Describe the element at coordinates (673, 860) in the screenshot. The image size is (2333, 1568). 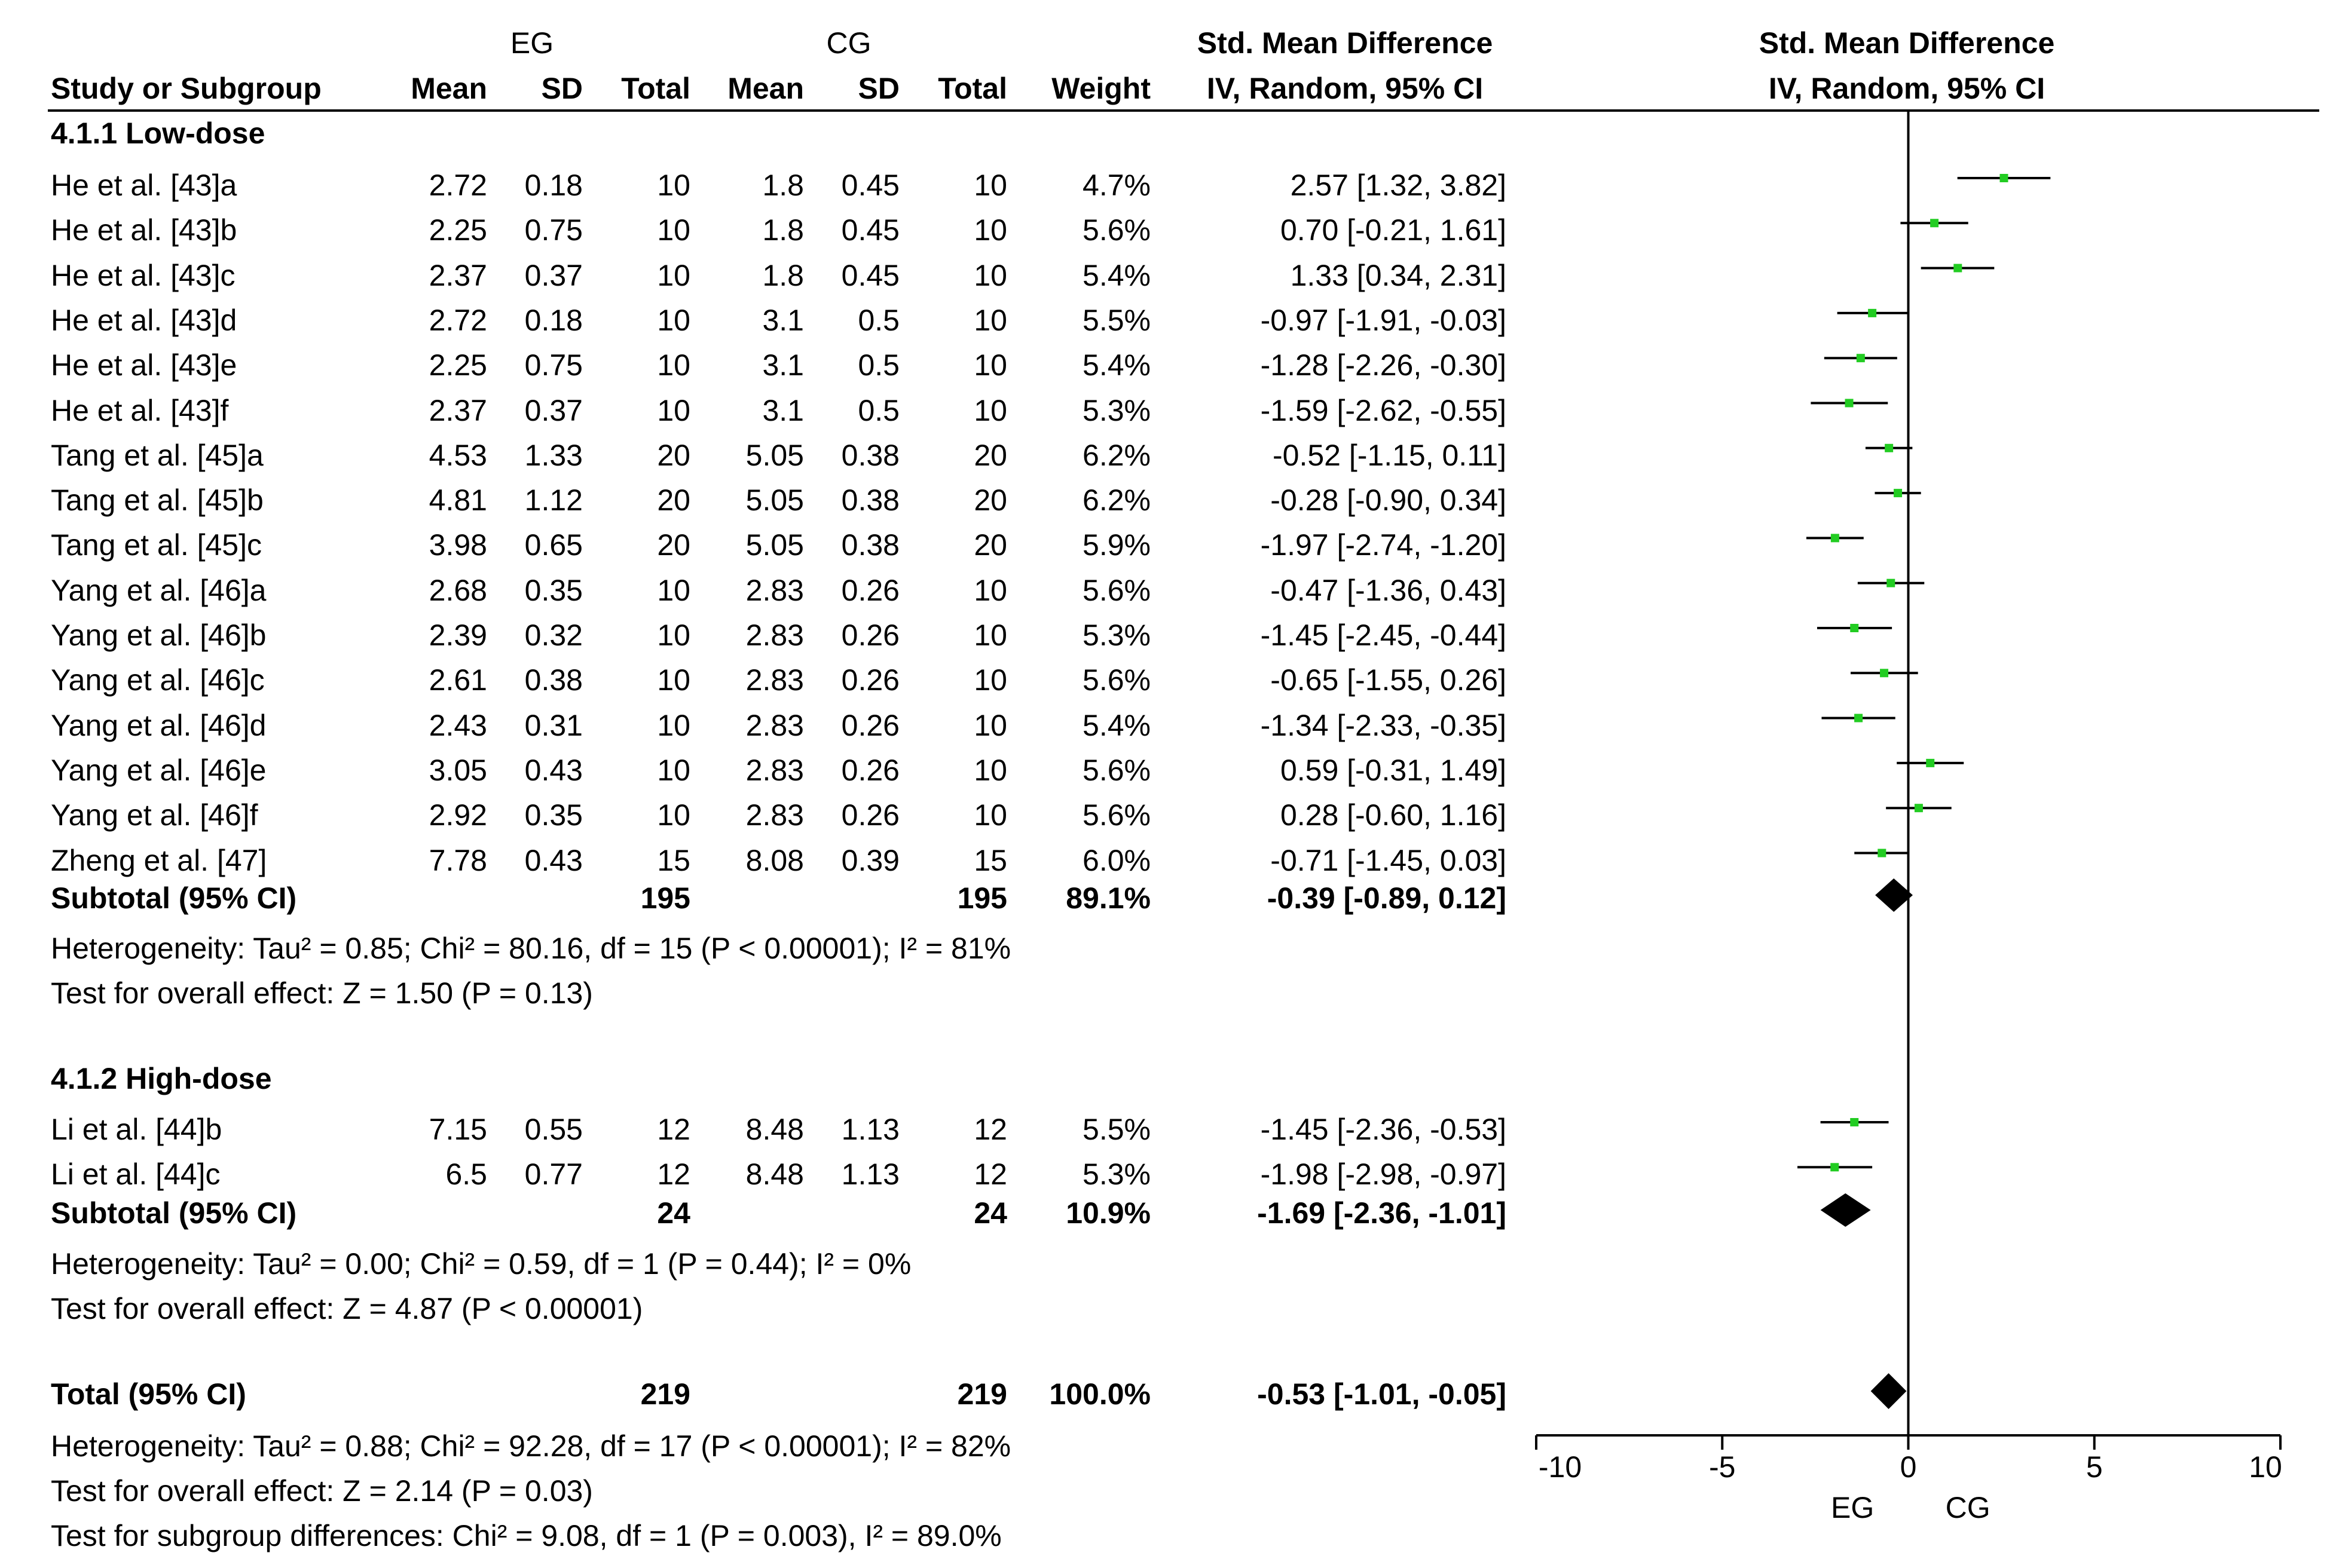
I see `table-cell-eg-total: 15` at that location.